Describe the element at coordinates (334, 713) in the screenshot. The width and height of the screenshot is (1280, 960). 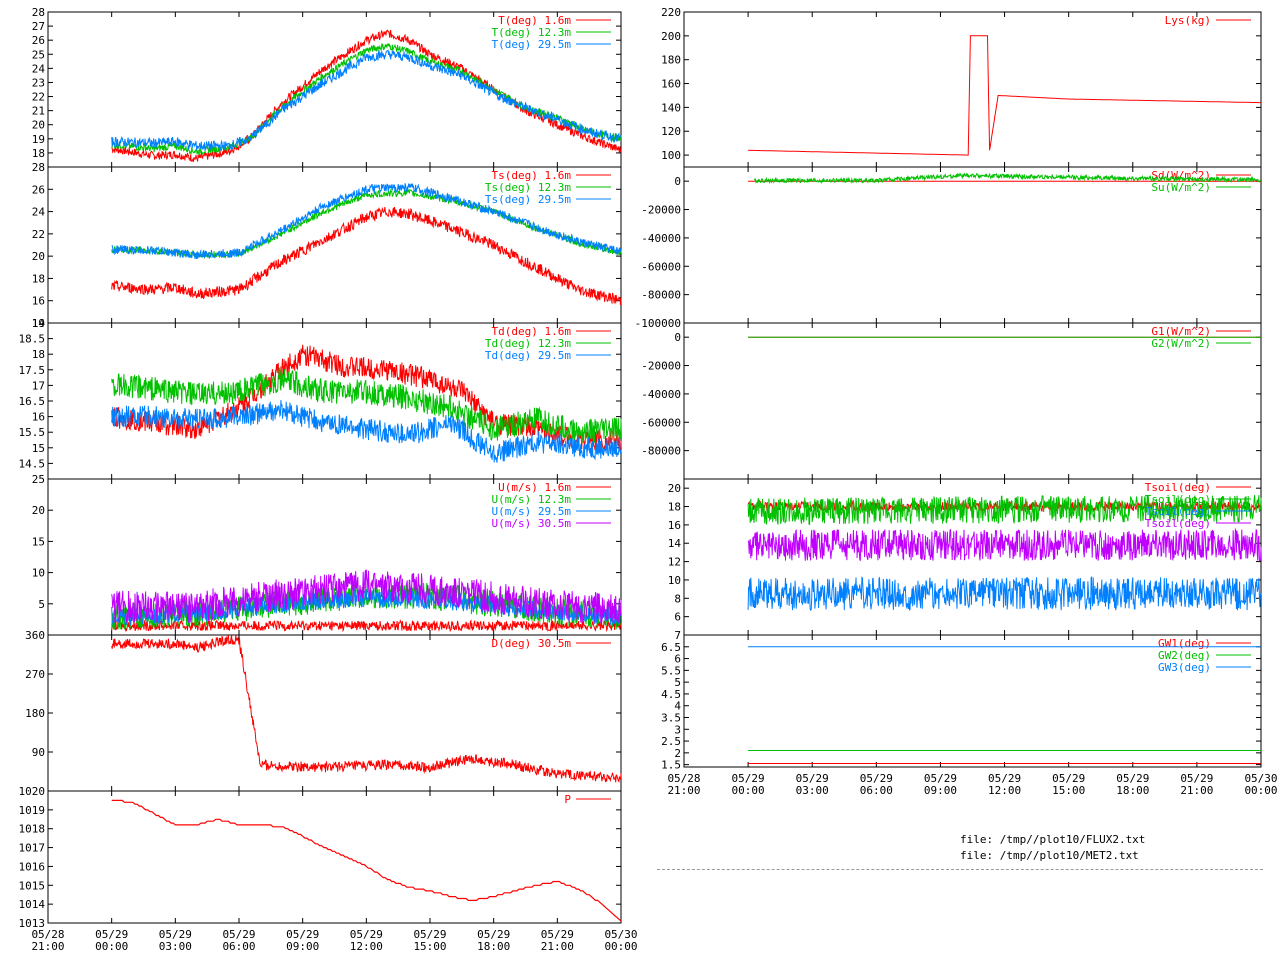
I see `plot-frame-D` at that location.